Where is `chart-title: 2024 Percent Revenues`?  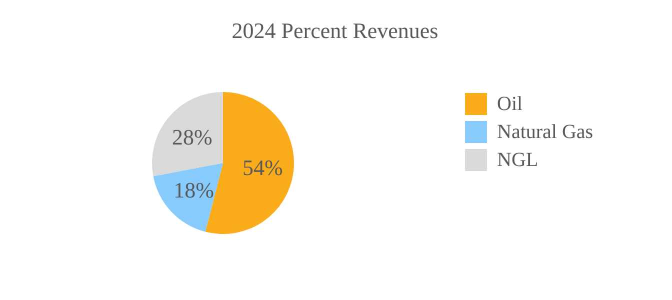
chart-title: 2024 Percent Revenues is located at coordinates (335, 30).